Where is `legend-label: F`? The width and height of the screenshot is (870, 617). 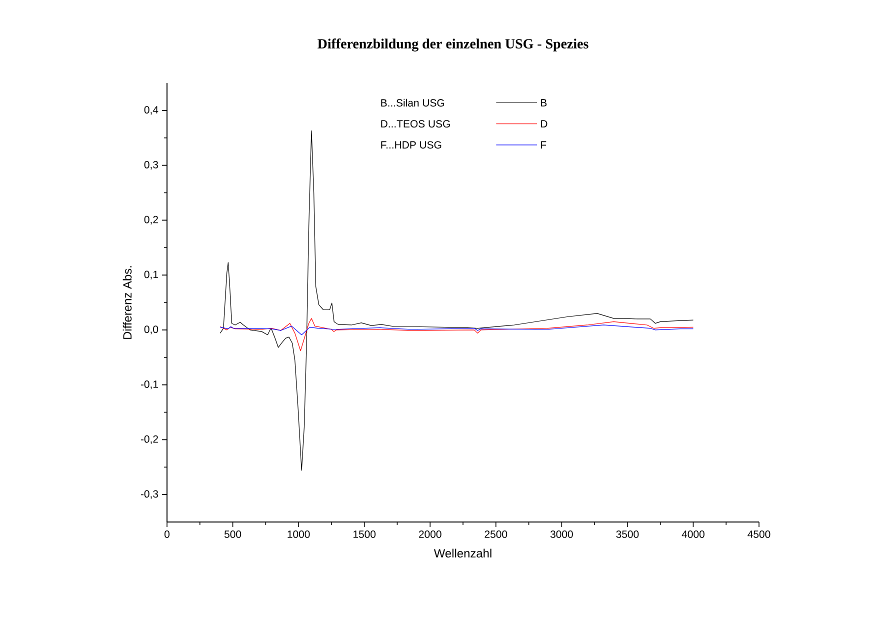 legend-label: F is located at coordinates (543, 144).